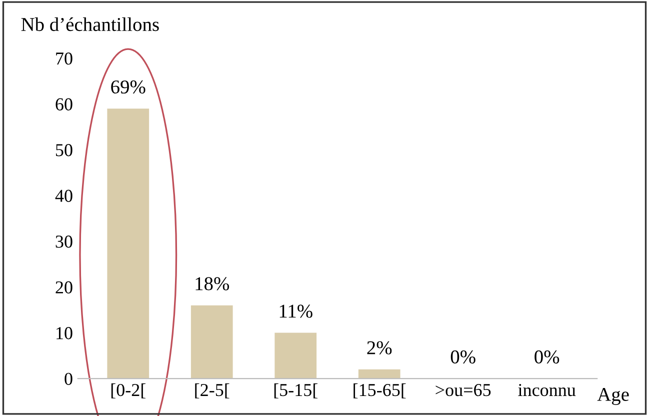 This screenshot has width=649, height=416. I want to click on x-tick-label: [0-2[, so click(128, 390).